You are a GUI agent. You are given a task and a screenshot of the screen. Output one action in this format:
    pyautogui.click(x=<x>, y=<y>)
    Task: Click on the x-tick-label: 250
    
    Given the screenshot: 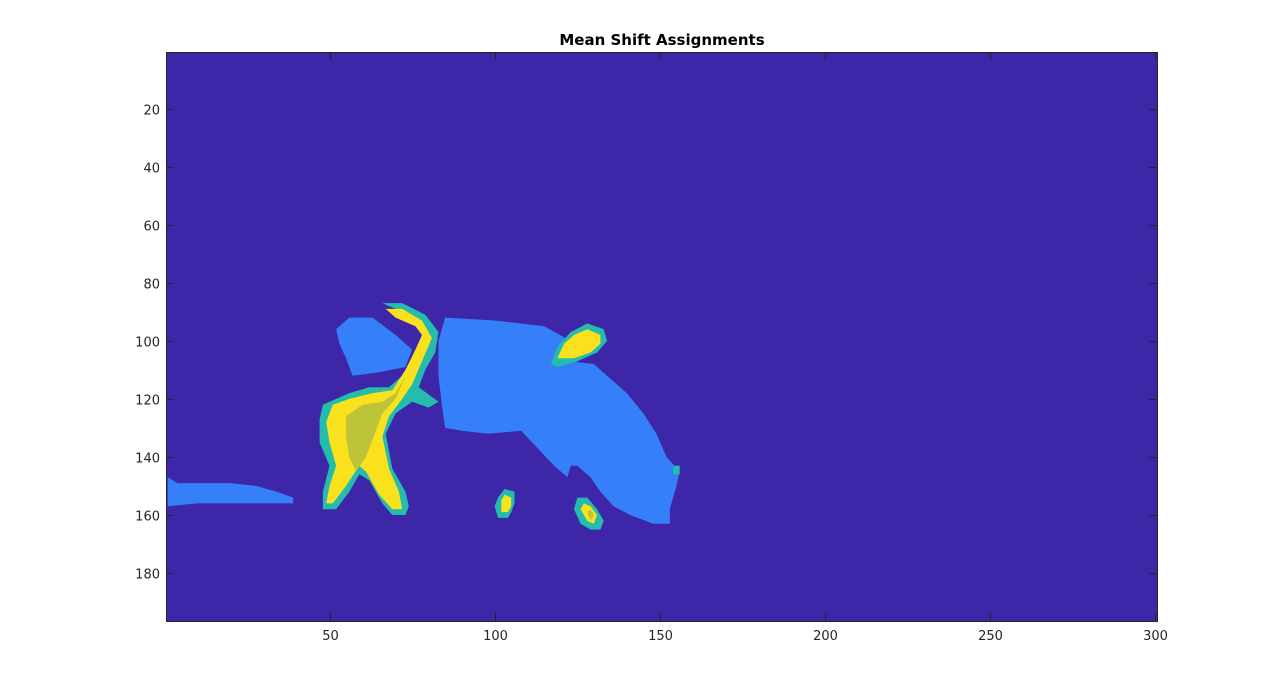 What is the action you would take?
    pyautogui.click(x=990, y=636)
    